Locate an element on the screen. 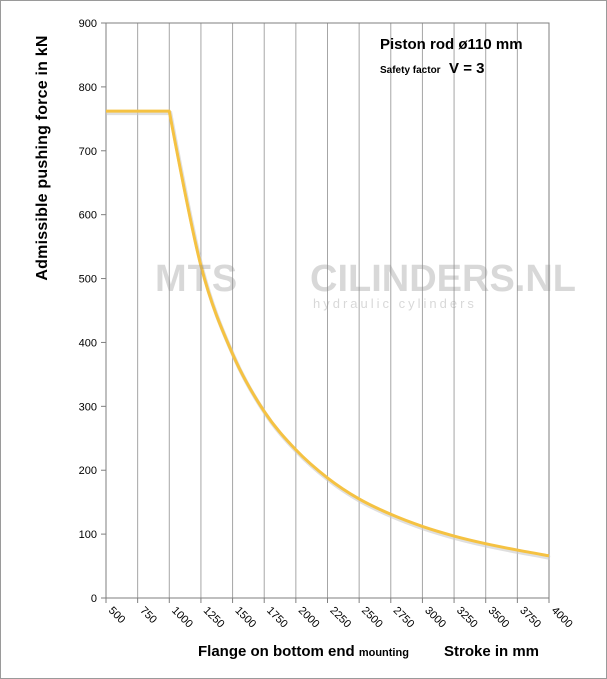  y-tick-label-800: 800 is located at coordinates (88, 88).